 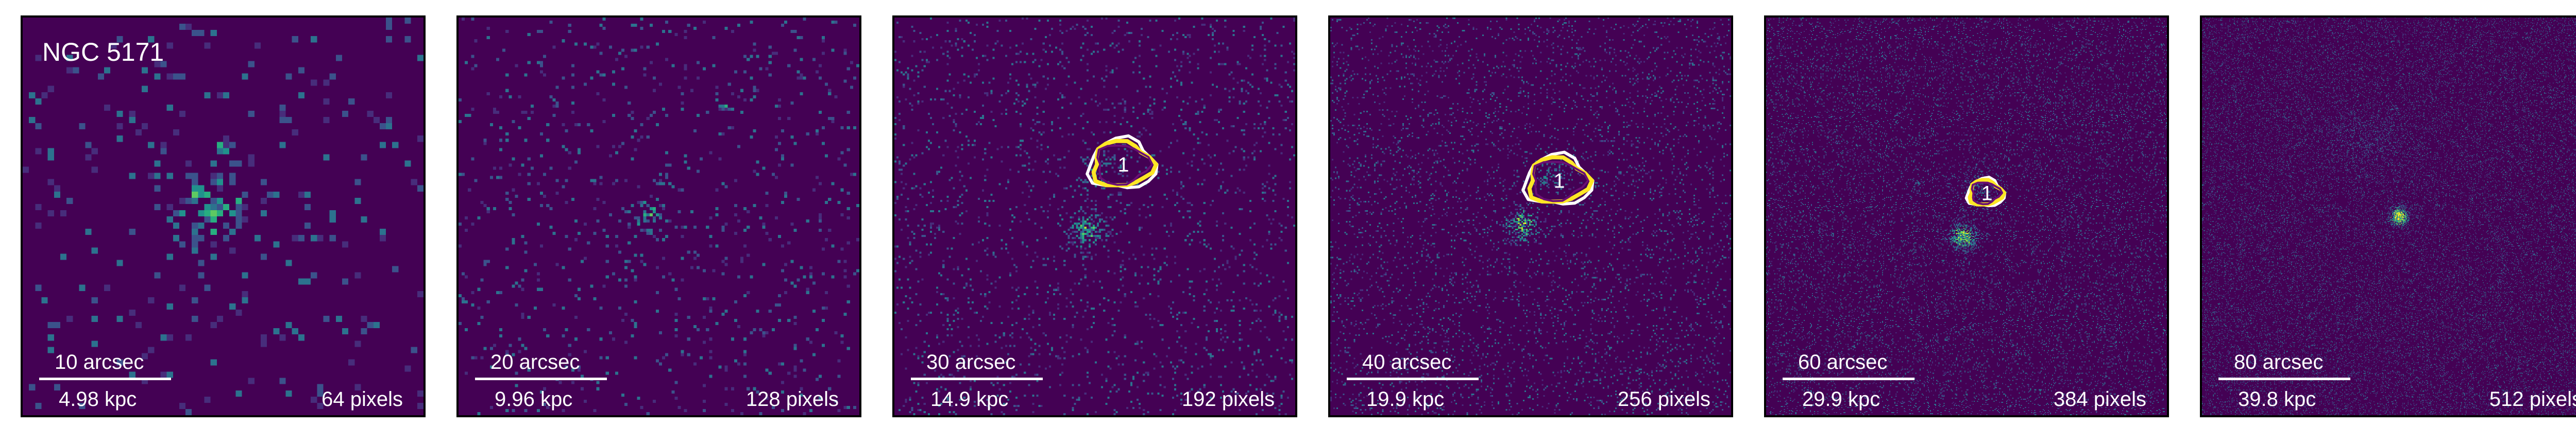 I want to click on scale-kpc-label: 4.98 kpc, so click(x=98, y=399).